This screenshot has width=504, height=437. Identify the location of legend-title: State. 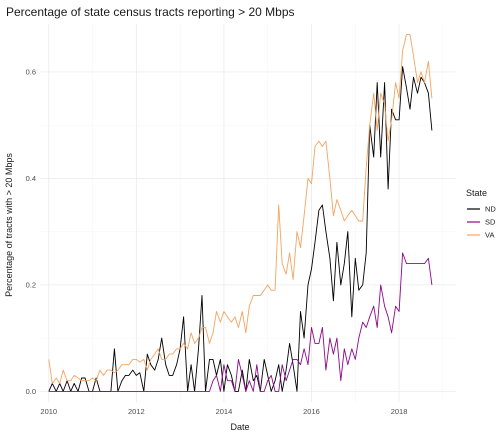
(476, 193).